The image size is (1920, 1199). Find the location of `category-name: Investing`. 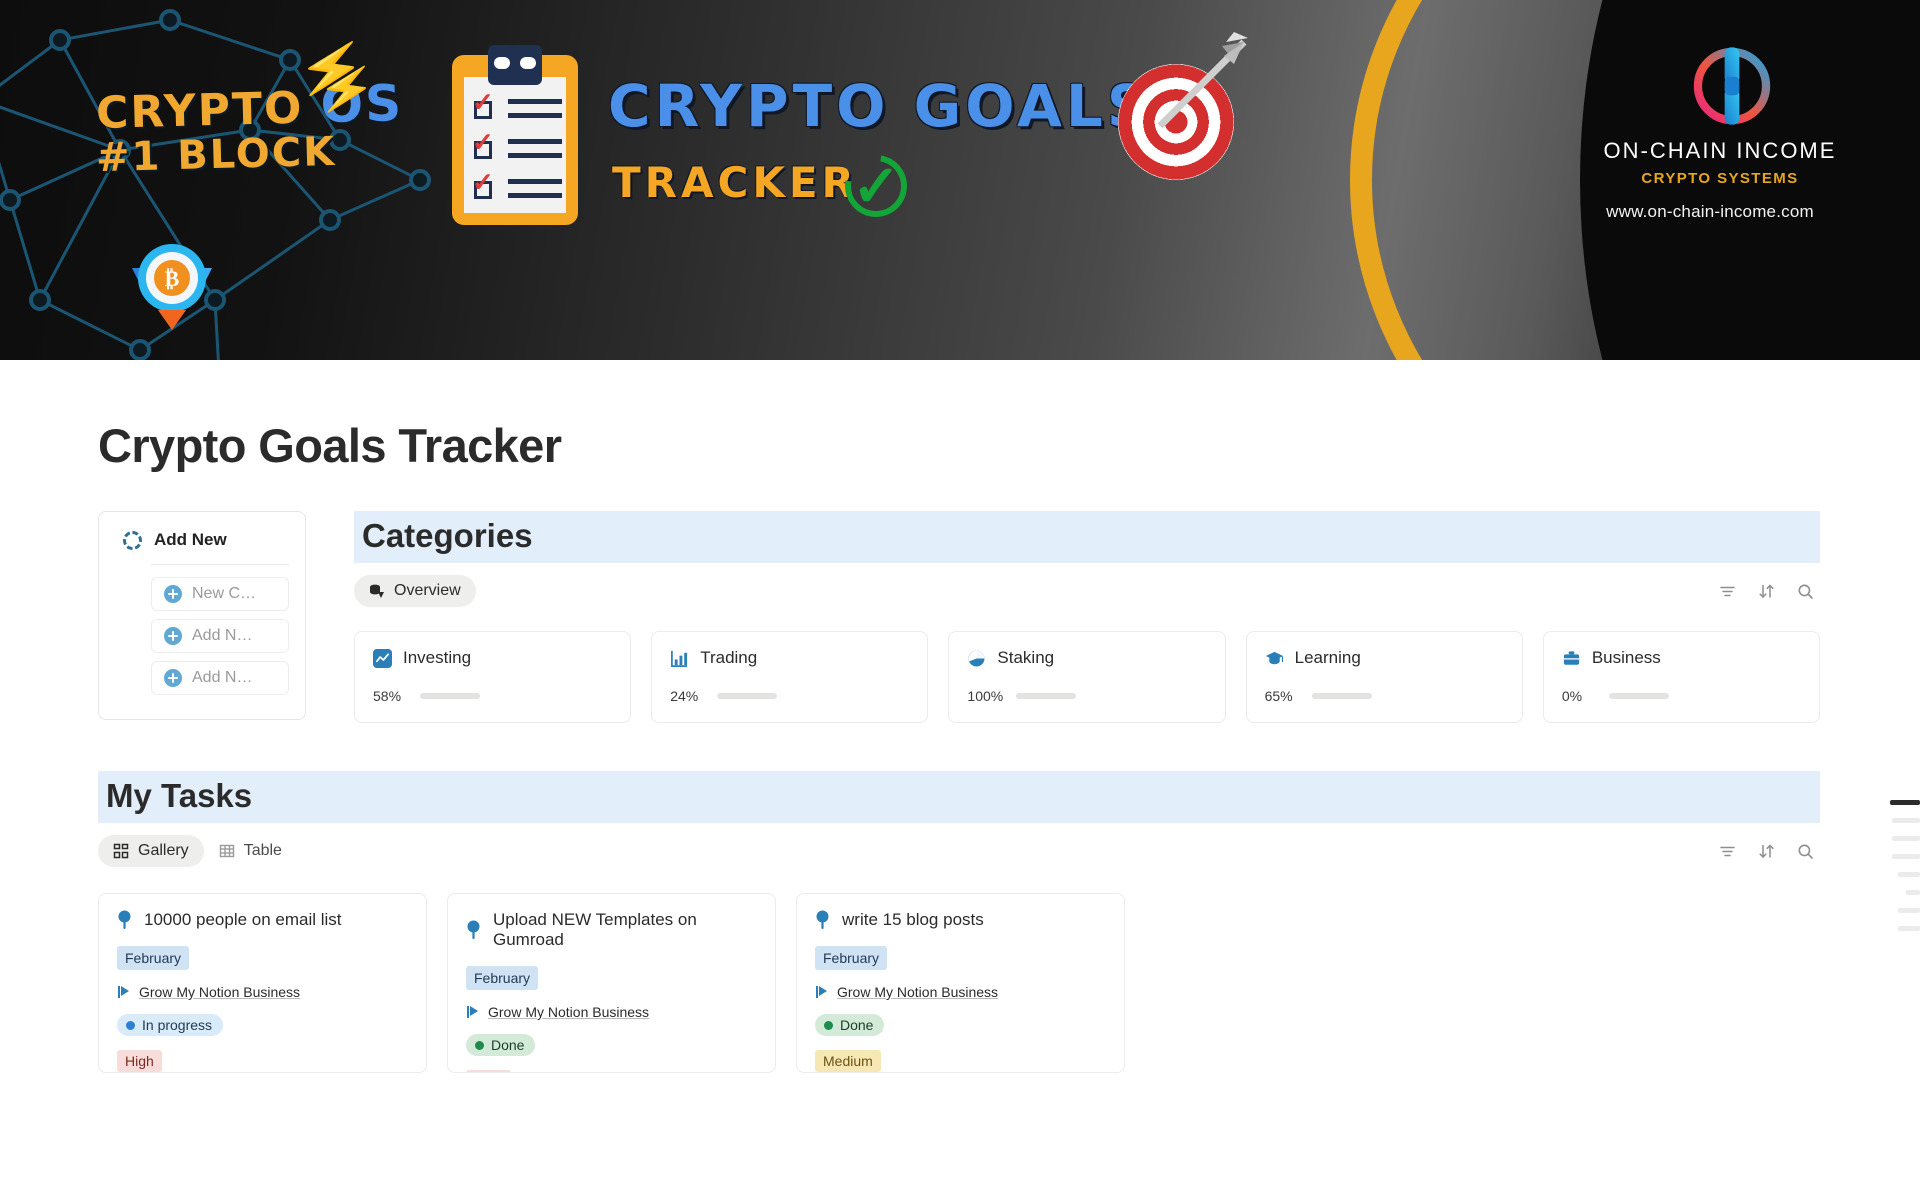

category-name: Investing is located at coordinates (437, 657).